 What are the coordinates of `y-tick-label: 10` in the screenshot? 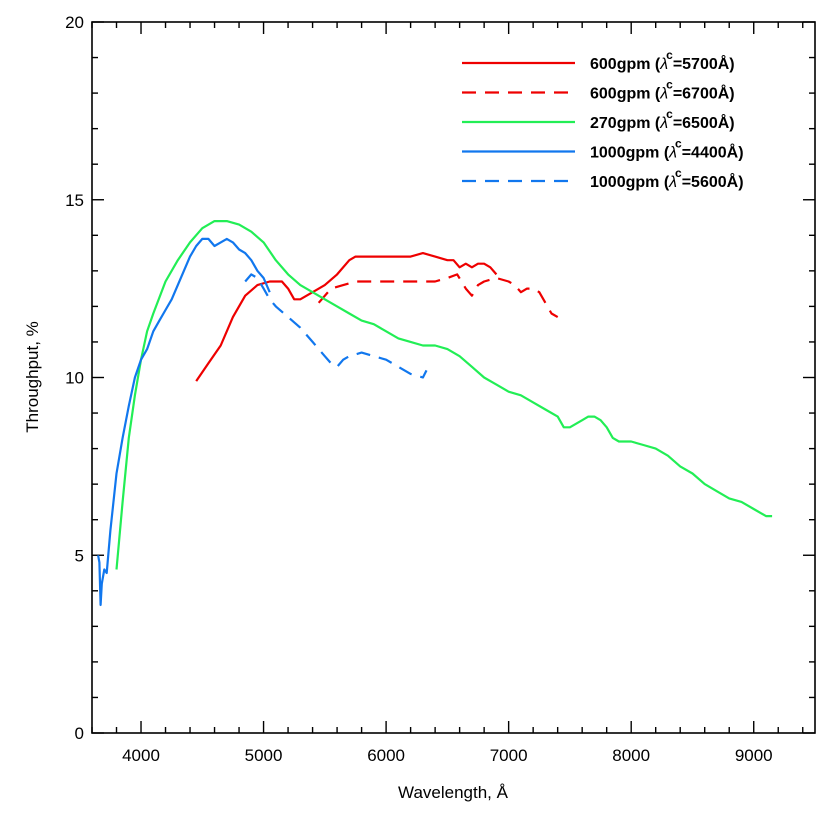 It's located at (74, 378).